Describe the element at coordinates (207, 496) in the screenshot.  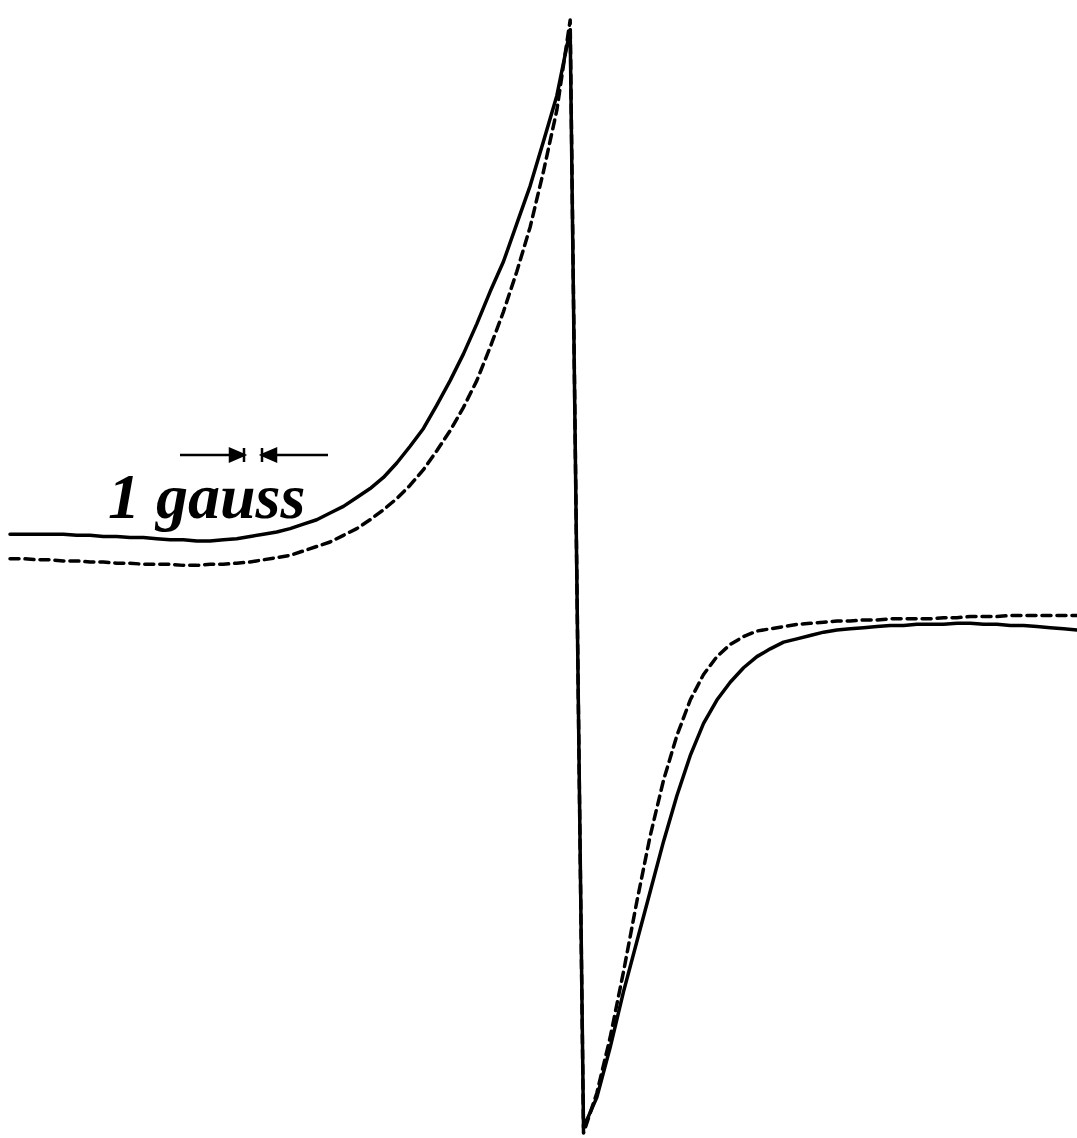
I see `annotation: 1 gauss` at that location.